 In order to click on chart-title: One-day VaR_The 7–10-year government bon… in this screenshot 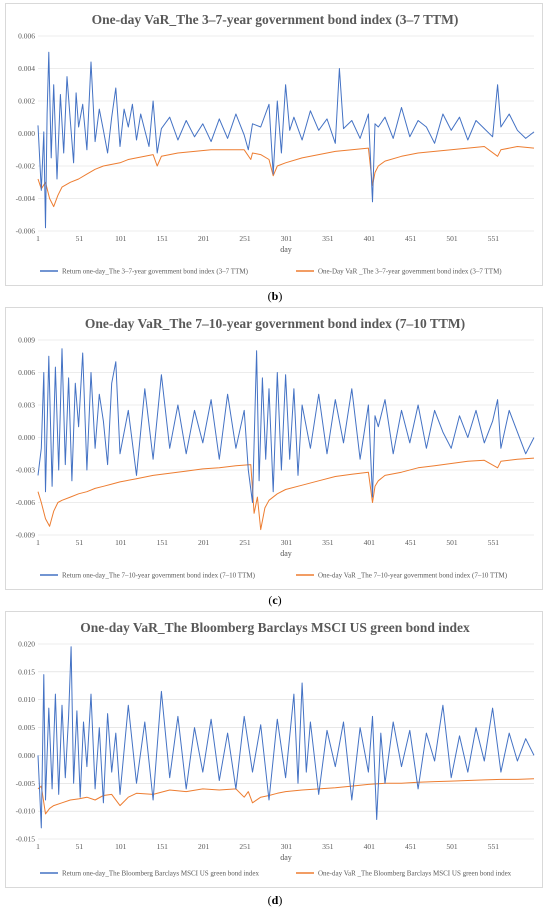, I will do `click(275, 323)`.